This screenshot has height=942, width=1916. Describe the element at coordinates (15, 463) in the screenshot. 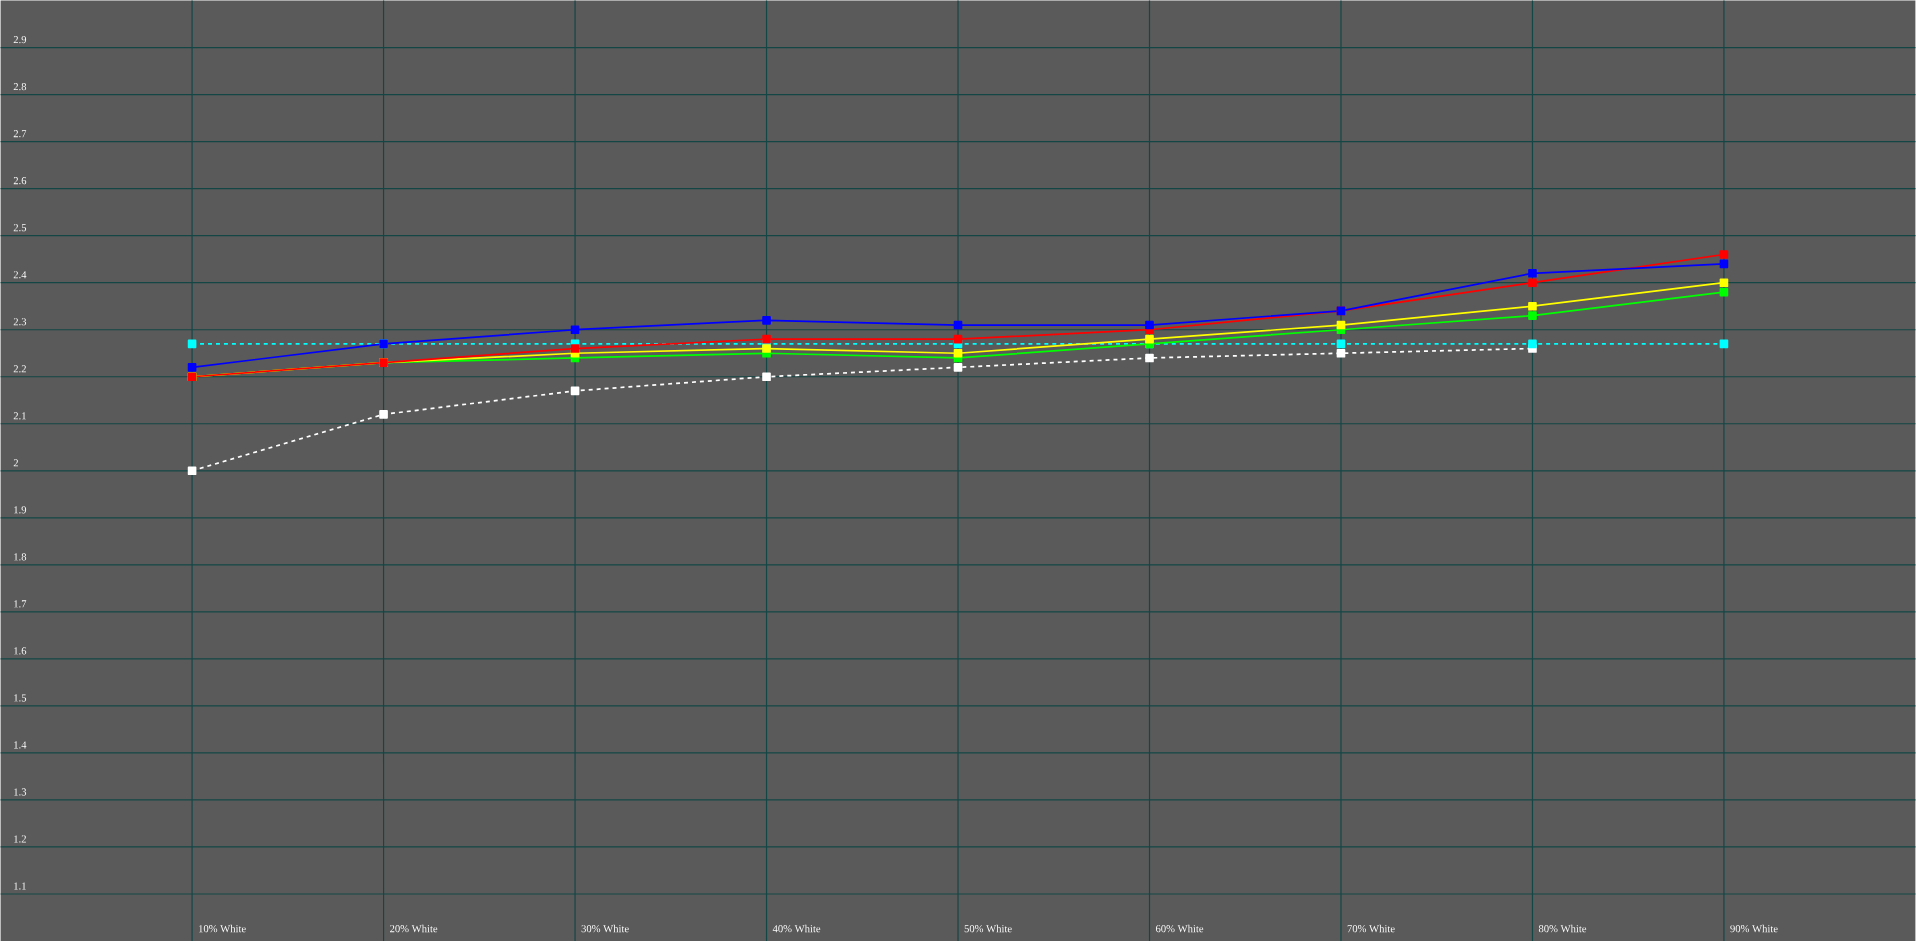

I see `y-tick-label: 2` at that location.